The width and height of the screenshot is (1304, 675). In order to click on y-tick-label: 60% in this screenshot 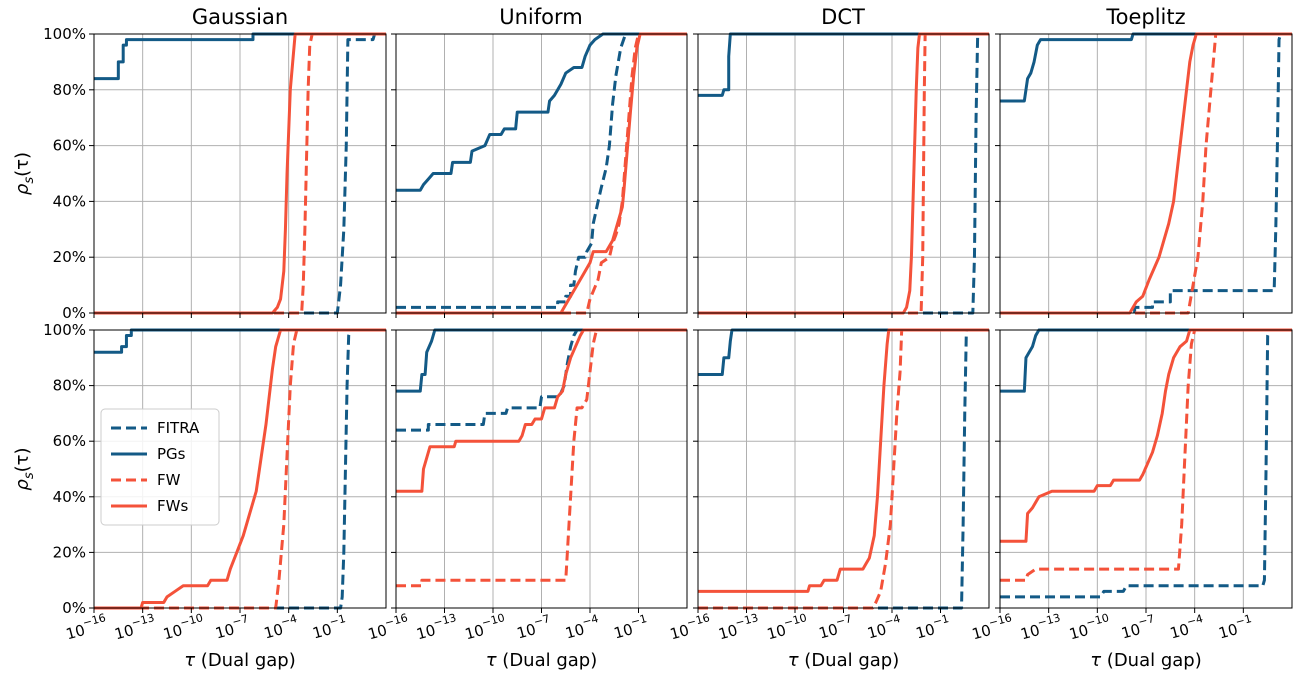, I will do `click(69, 441)`.